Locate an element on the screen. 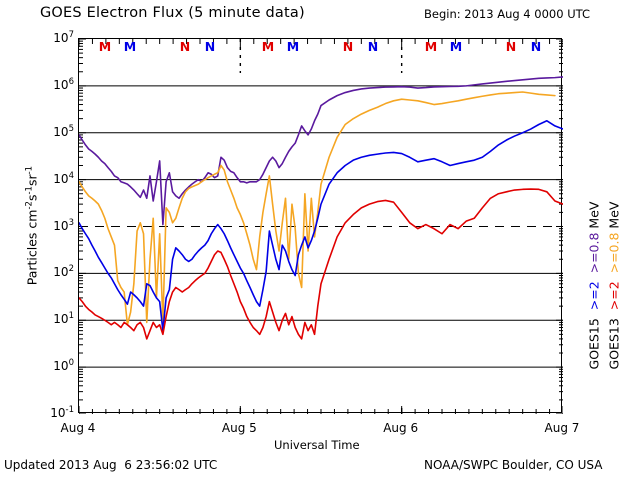  y-tick-label: 10⁵ is located at coordinates (63, 131).